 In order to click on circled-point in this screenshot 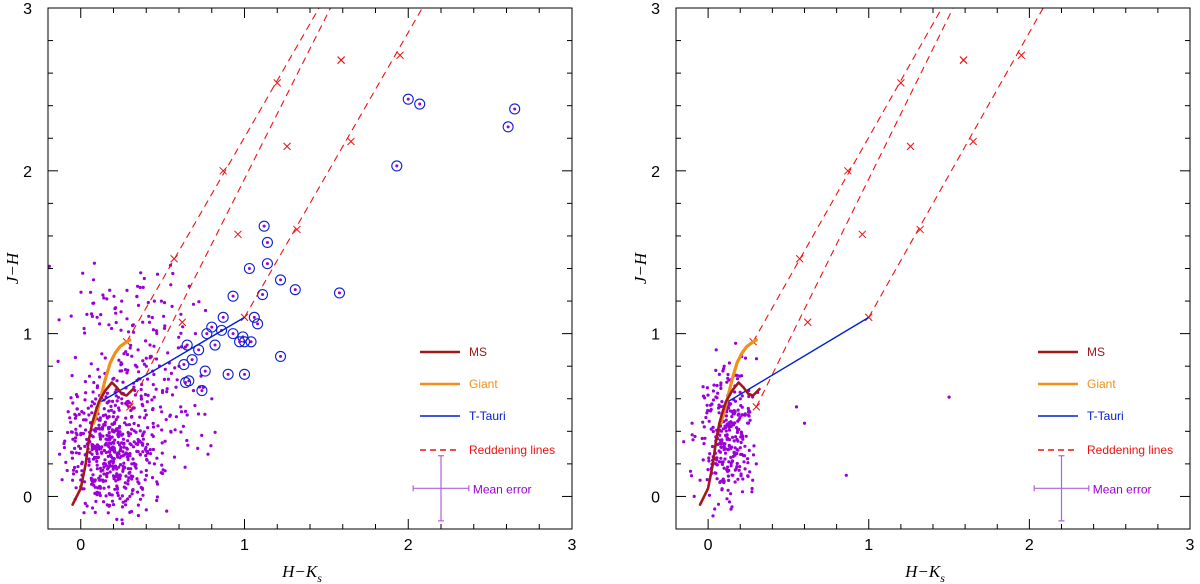, I will do `click(280, 280)`.